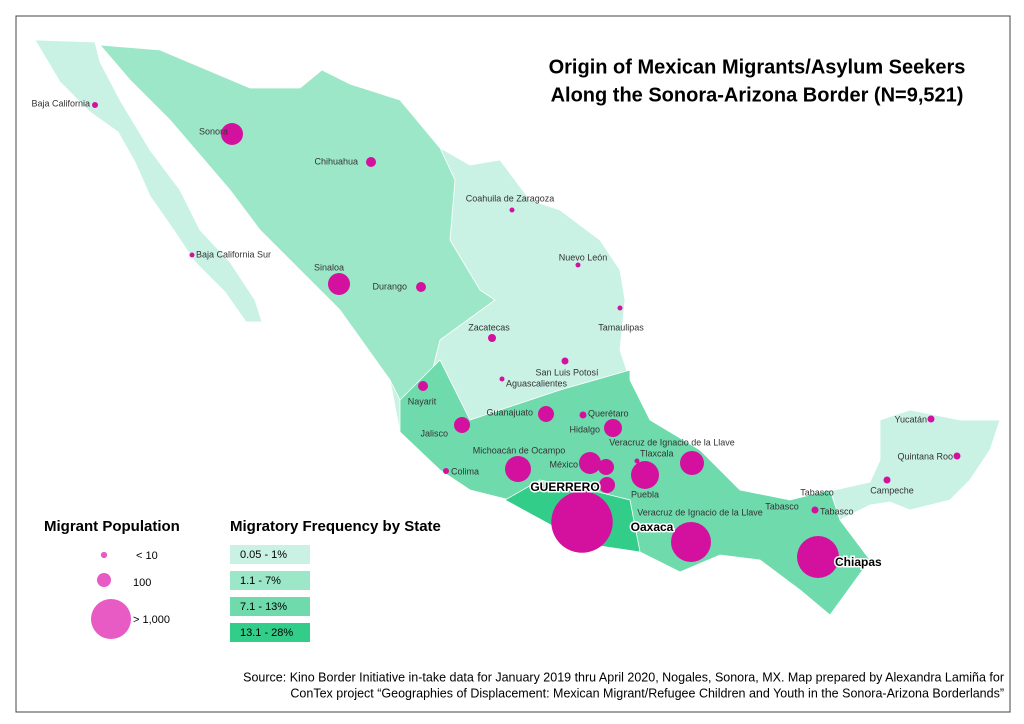 The width and height of the screenshot is (1024, 724). I want to click on state-label: Jalisco, so click(434, 433).